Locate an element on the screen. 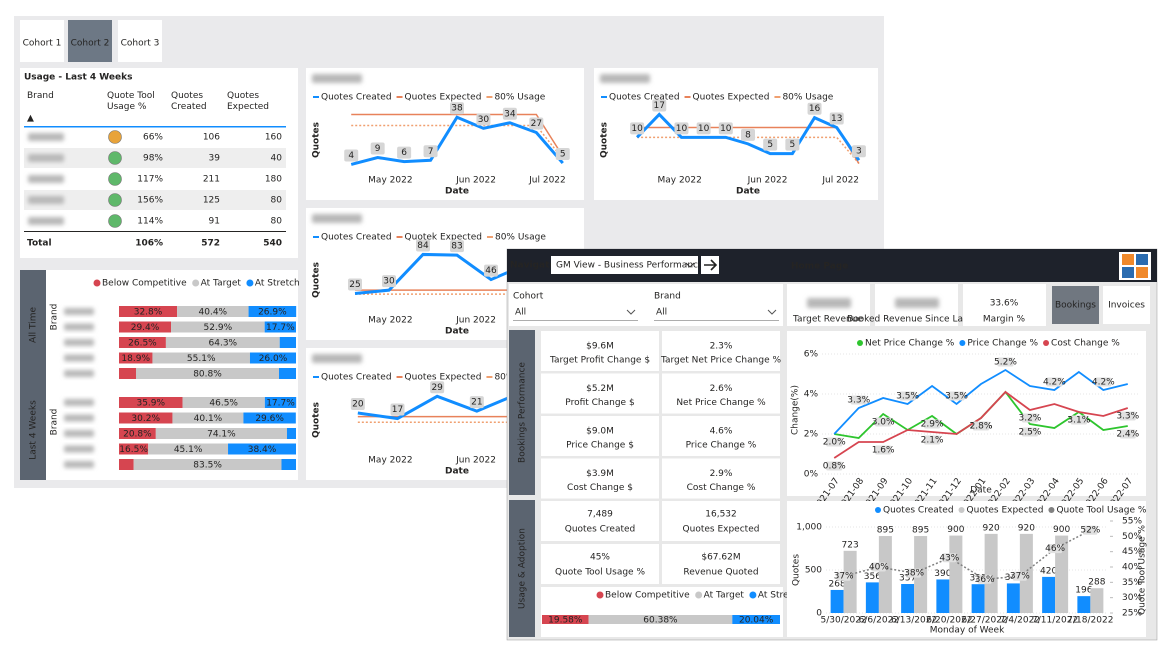 The height and width of the screenshot is (664, 1174). slicer-label: Brand is located at coordinates (667, 297).